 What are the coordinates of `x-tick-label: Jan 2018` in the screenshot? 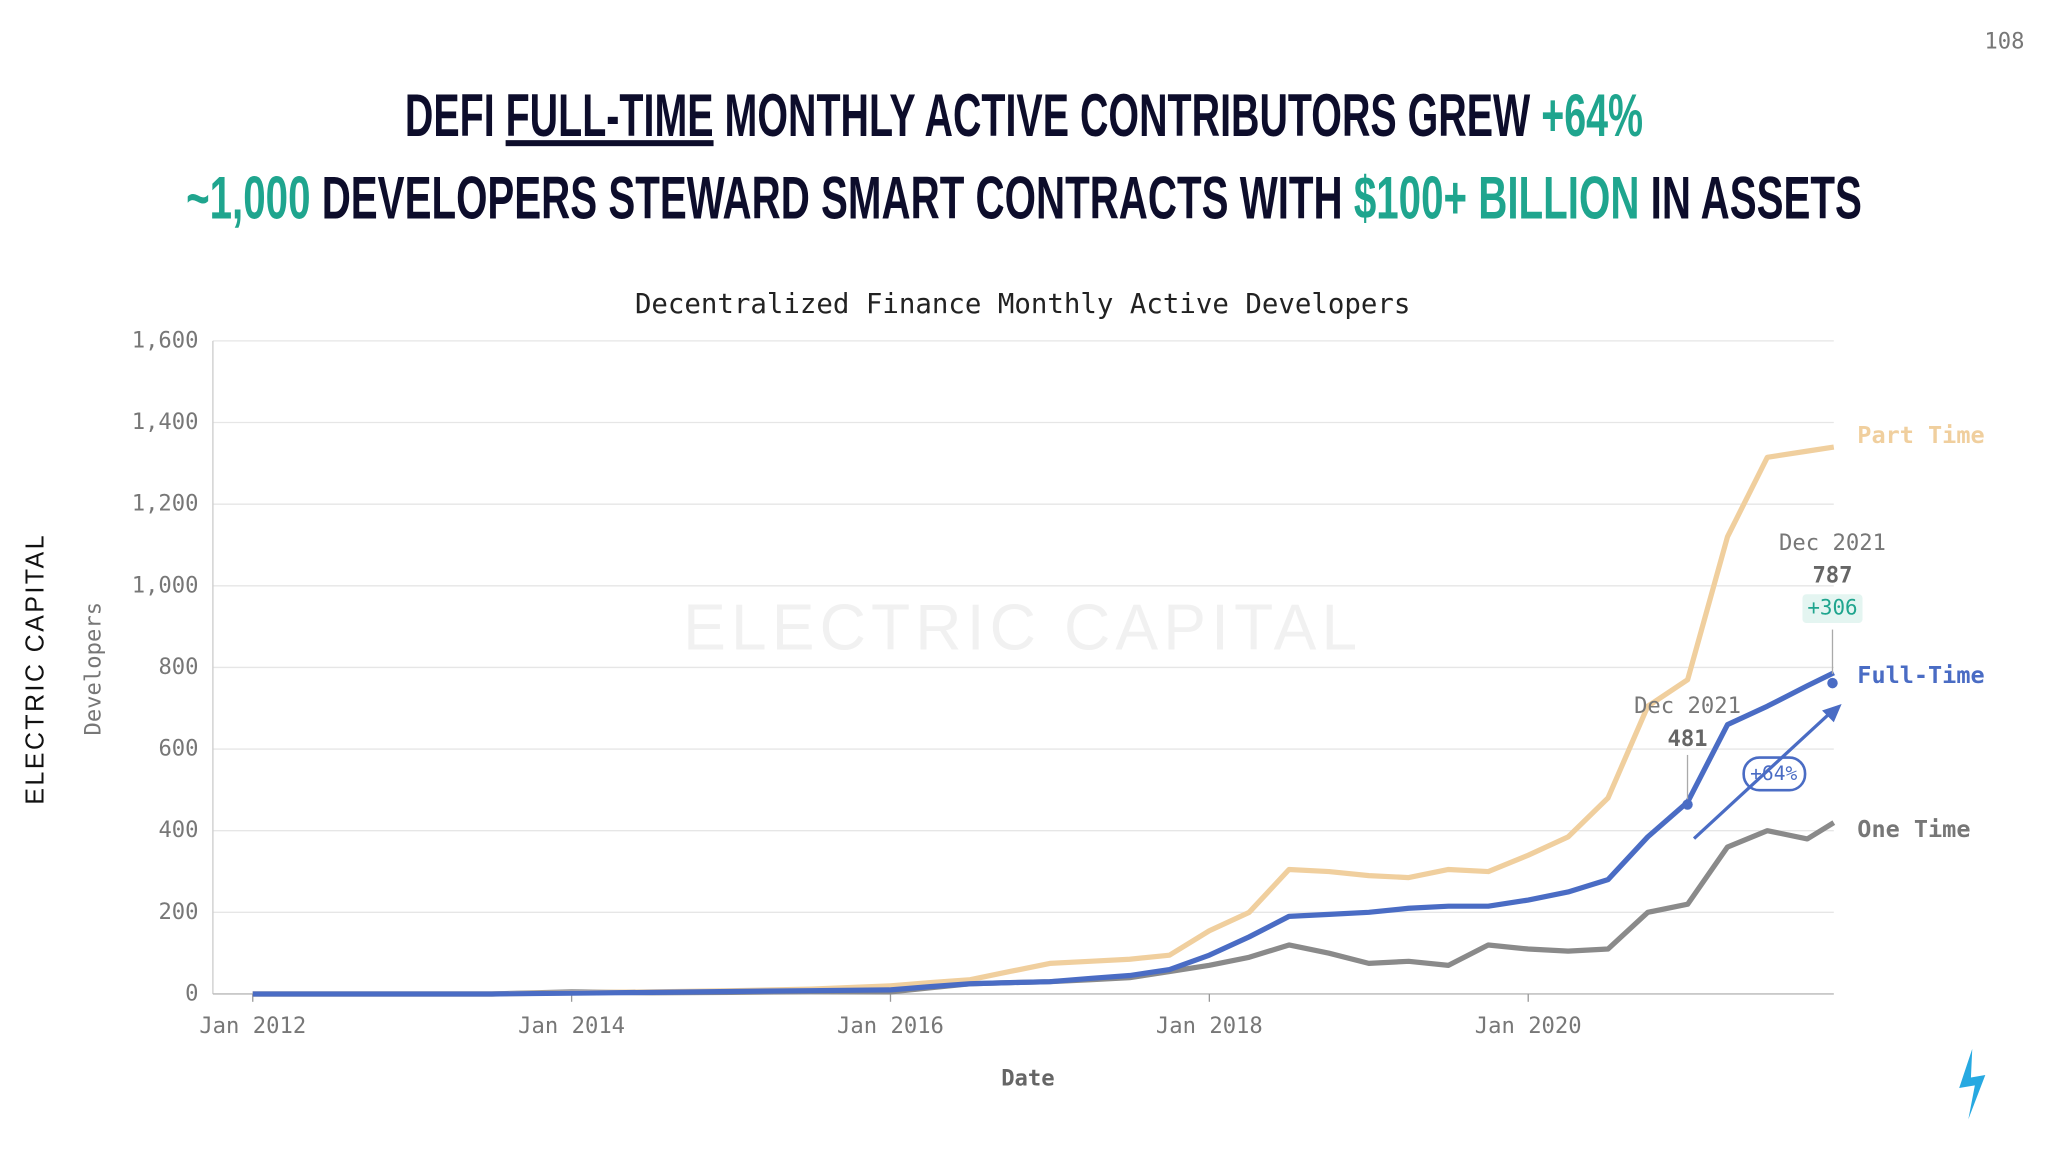 It's located at (1209, 1026).